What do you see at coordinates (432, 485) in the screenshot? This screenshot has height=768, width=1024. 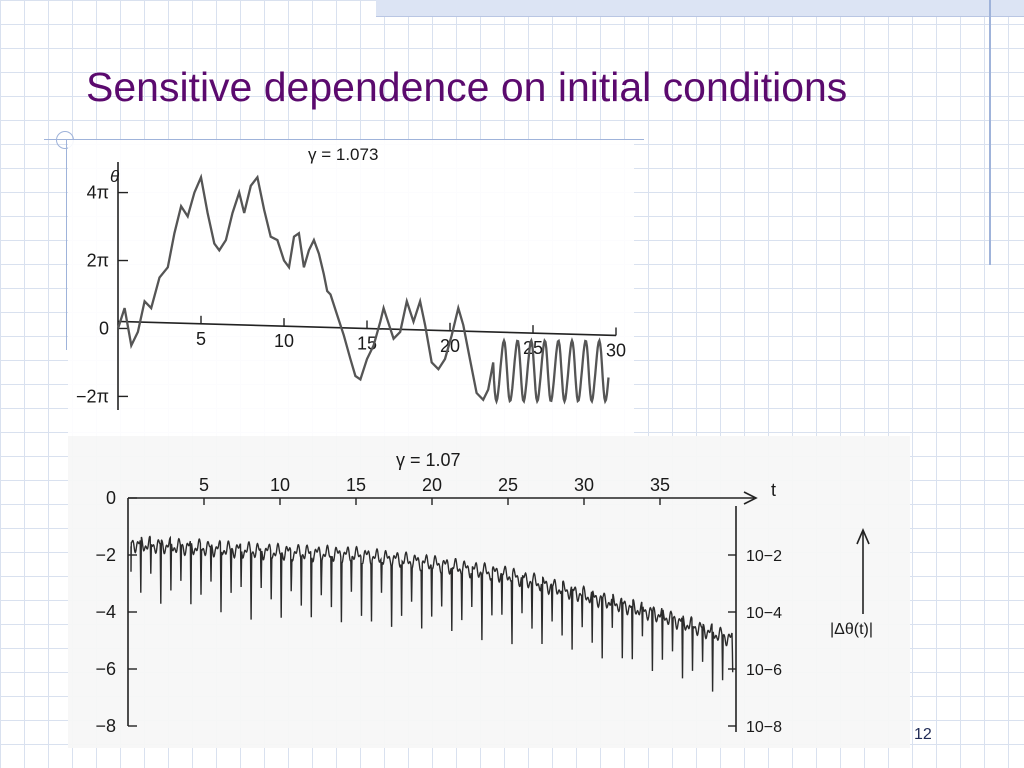 I see `separation-x-tick-label: 20` at bounding box center [432, 485].